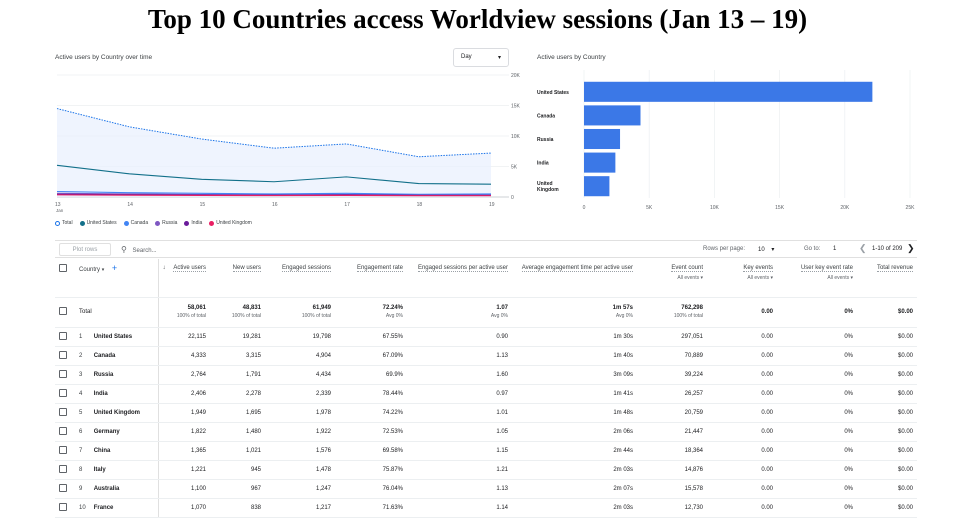 The image size is (955, 532). Describe the element at coordinates (237, 394) in the screenshot. I see `row-new-users: 2,278` at that location.